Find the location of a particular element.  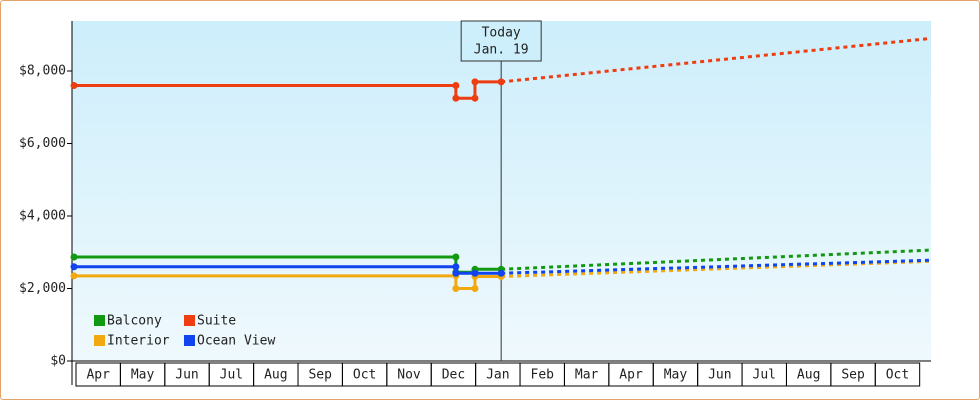

today-label: Jan. 19 is located at coordinates (501, 50).